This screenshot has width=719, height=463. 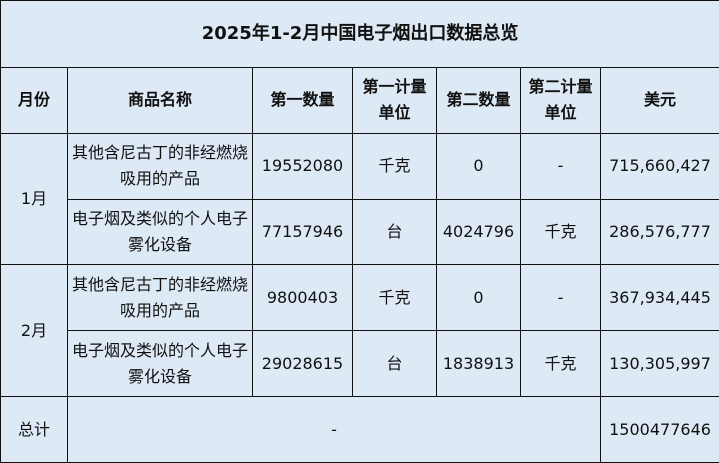 I want to click on total-middle: -, so click(x=334, y=429).